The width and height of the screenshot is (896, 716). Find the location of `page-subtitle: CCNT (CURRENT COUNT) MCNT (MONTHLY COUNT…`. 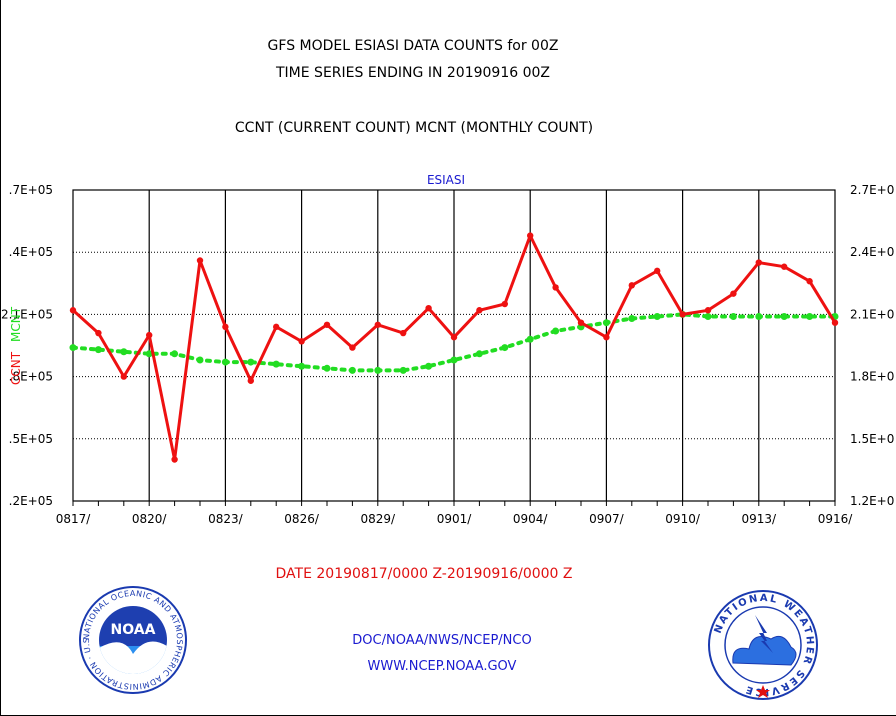

page-subtitle: CCNT (CURRENT COUNT) MCNT (MONTHLY COUNT… is located at coordinates (414, 128).